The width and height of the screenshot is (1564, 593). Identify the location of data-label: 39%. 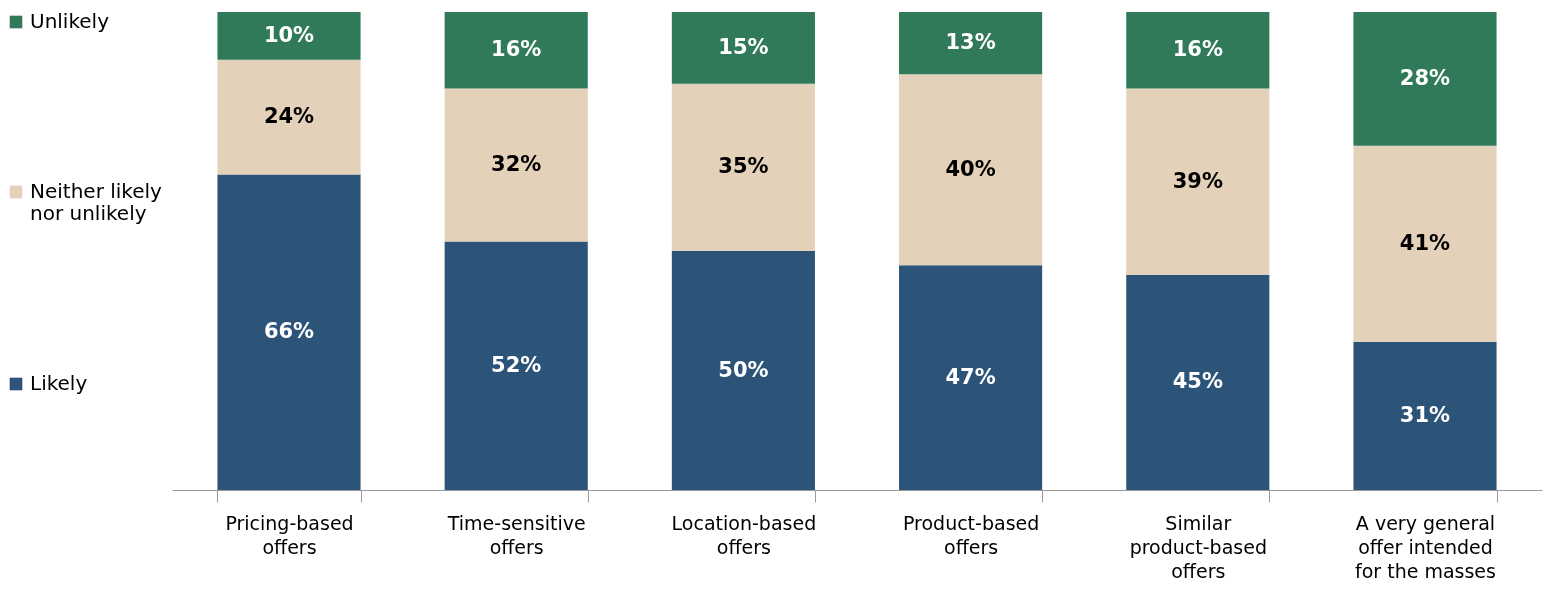
(1197, 180).